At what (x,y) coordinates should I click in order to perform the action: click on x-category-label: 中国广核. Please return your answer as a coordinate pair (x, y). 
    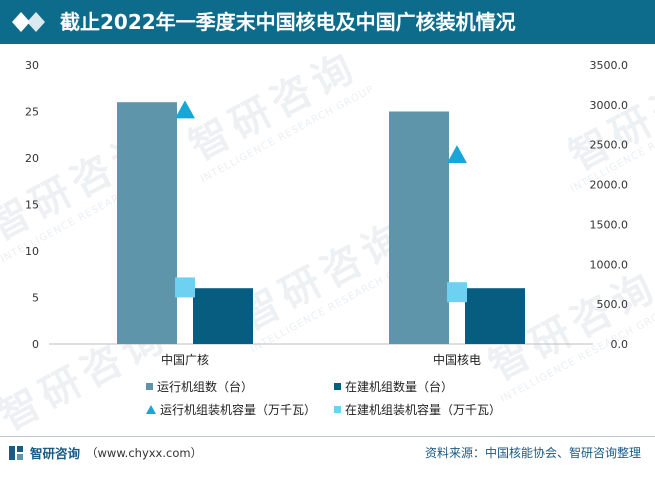
    Looking at the image, I should click on (185, 359).